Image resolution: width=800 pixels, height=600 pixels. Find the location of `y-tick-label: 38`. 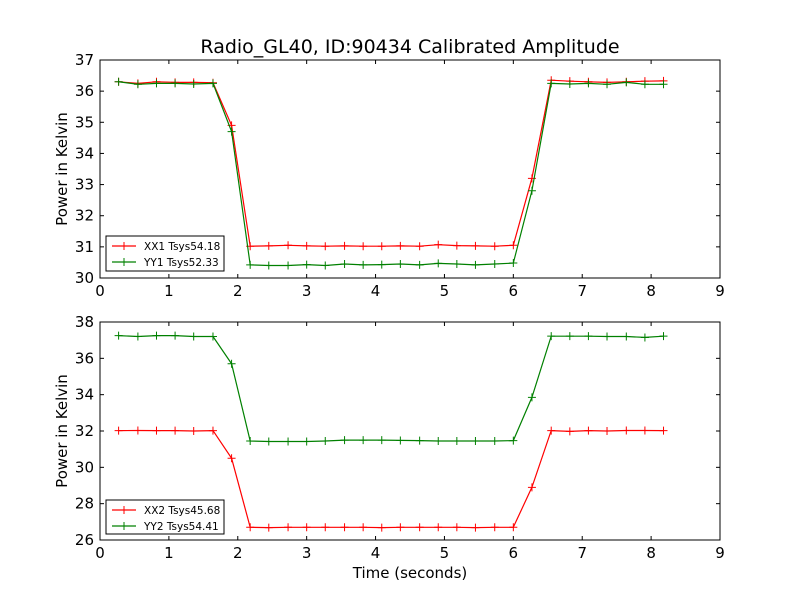

y-tick-label: 38 is located at coordinates (84, 322).